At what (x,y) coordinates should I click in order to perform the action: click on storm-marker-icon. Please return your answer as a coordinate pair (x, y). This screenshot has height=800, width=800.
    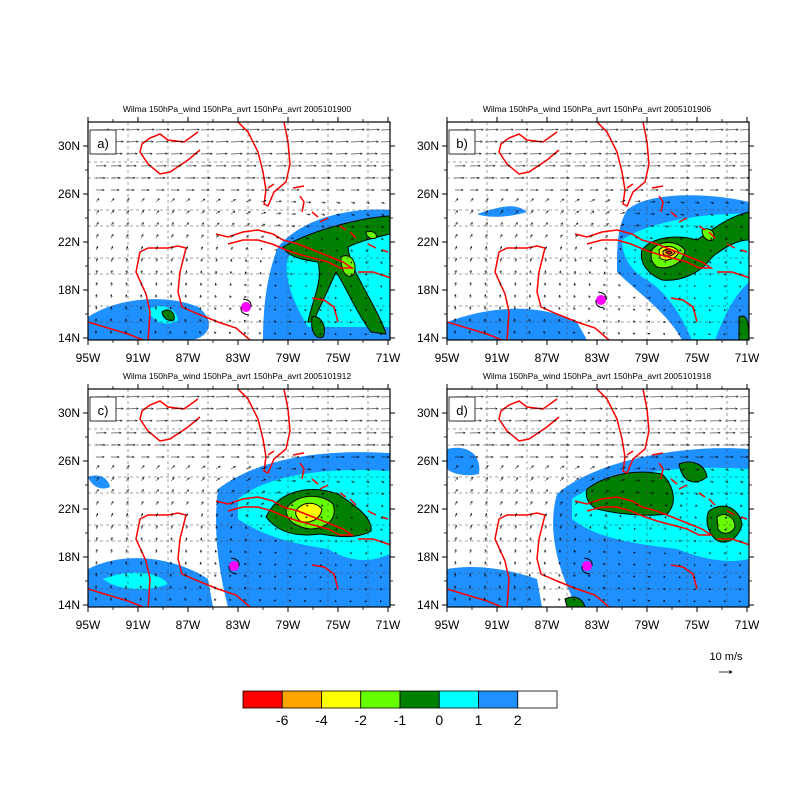
    Looking at the image, I should click on (601, 300).